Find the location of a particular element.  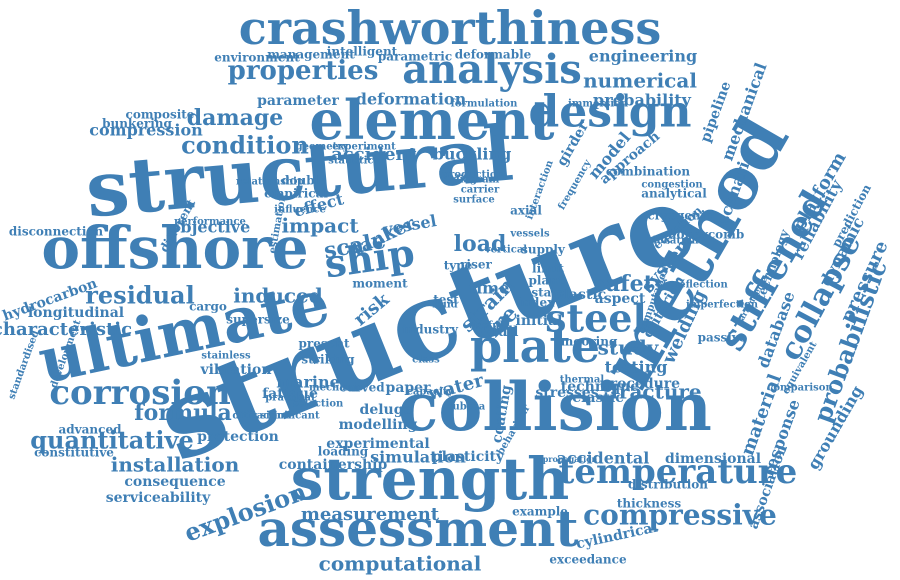

word-installation: installation is located at coordinates (175, 465).